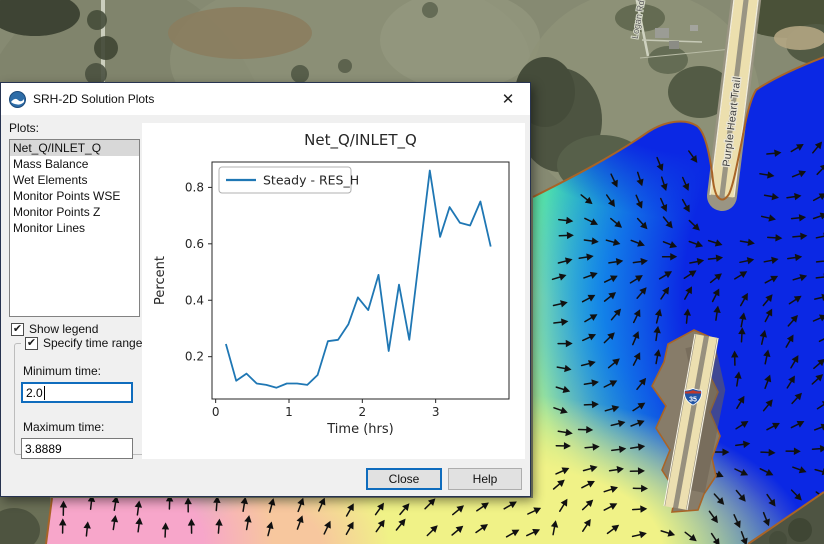 This screenshot has height=544, width=824. I want to click on specify-time-range-checkbox: ✔, so click(31, 343).